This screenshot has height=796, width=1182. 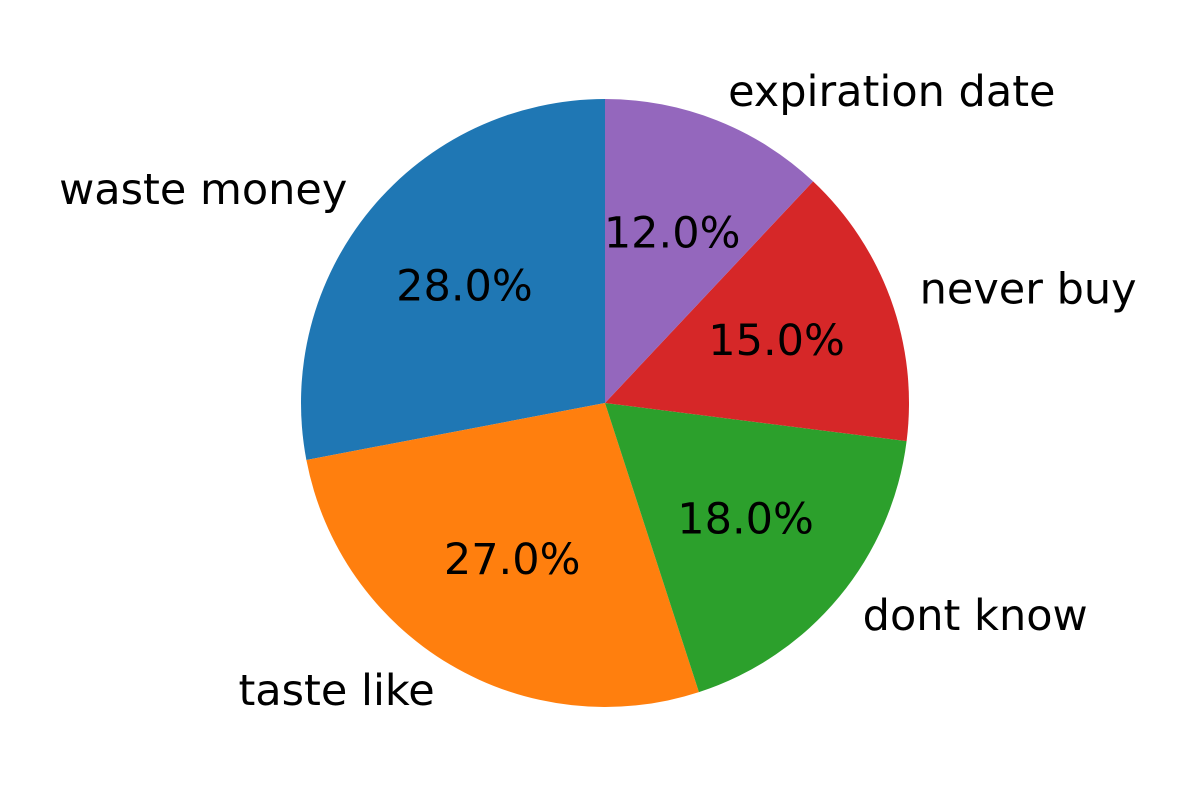 I want to click on pct-label-never-buy: 15.0%, so click(x=776, y=341).